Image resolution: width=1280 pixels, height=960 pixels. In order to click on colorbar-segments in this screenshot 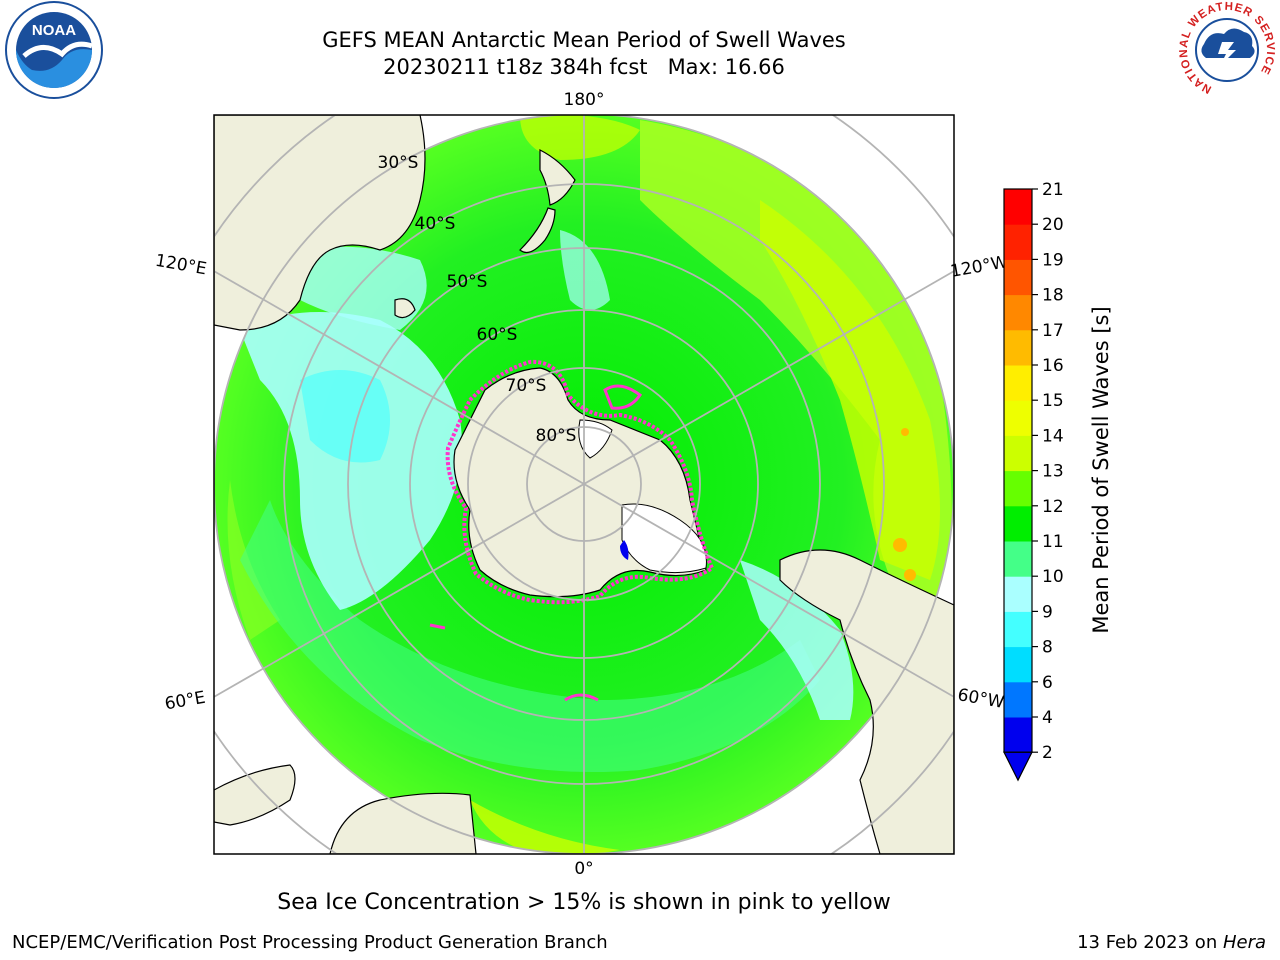, I will do `click(1018, 485)`.